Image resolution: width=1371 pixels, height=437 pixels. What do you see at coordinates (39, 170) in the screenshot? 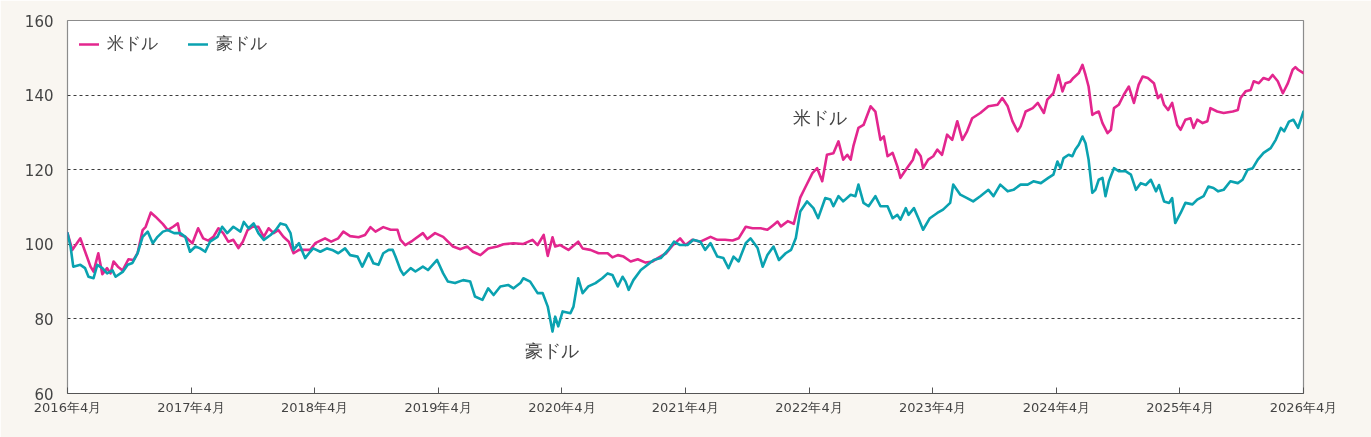
I see `y-tick-label: 120` at bounding box center [39, 170].